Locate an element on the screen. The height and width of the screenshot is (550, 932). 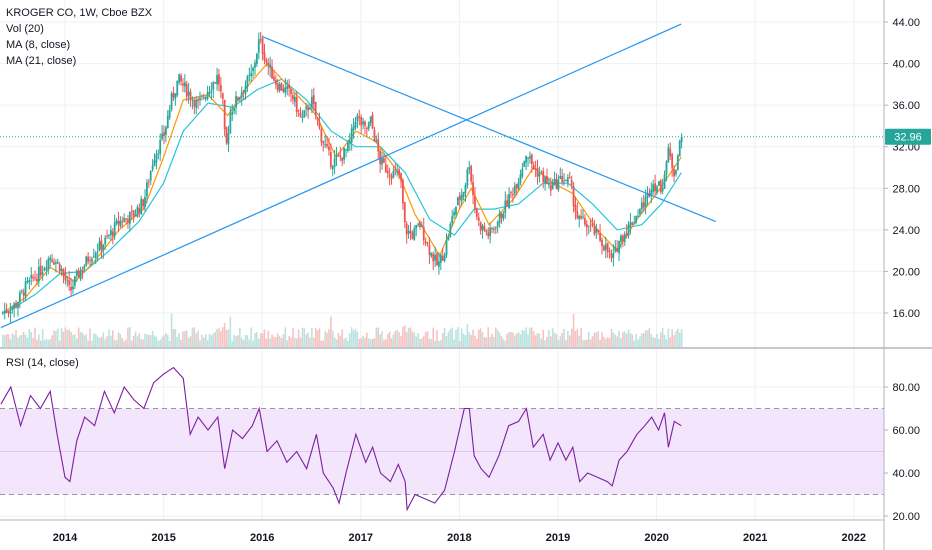
legend-ma8: MA (8, close) is located at coordinates (38, 45).